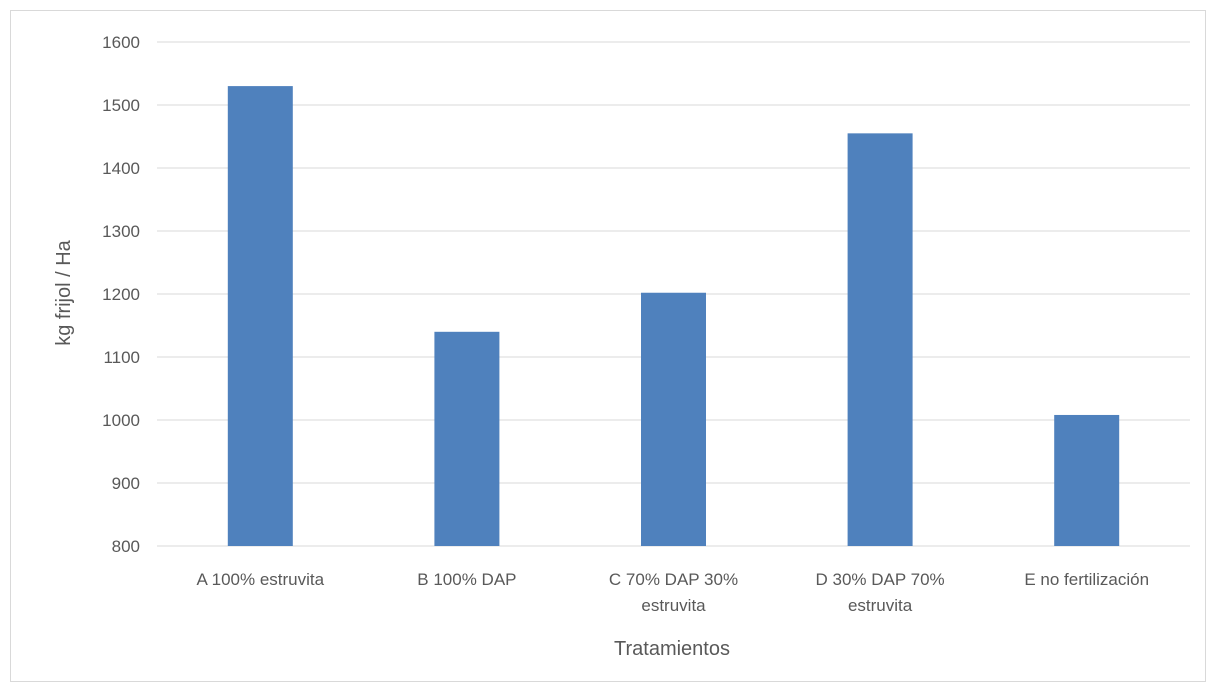 This screenshot has height=684, width=1208. Describe the element at coordinates (121, 42) in the screenshot. I see `y-tick-label: 1600` at that location.